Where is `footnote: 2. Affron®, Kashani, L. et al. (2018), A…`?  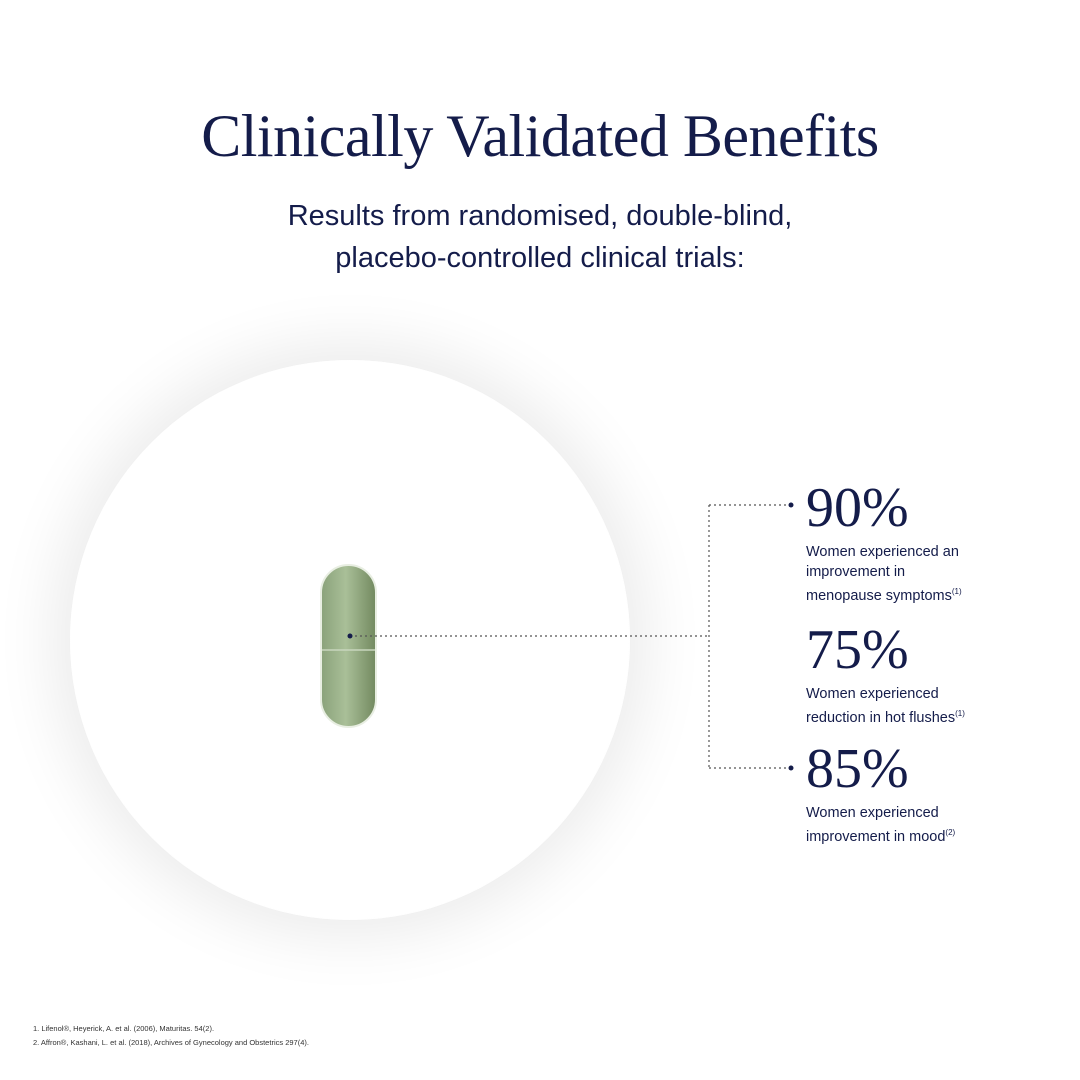 footnote: 2. Affron®, Kashani, L. et al. (2018), A… is located at coordinates (171, 1042).